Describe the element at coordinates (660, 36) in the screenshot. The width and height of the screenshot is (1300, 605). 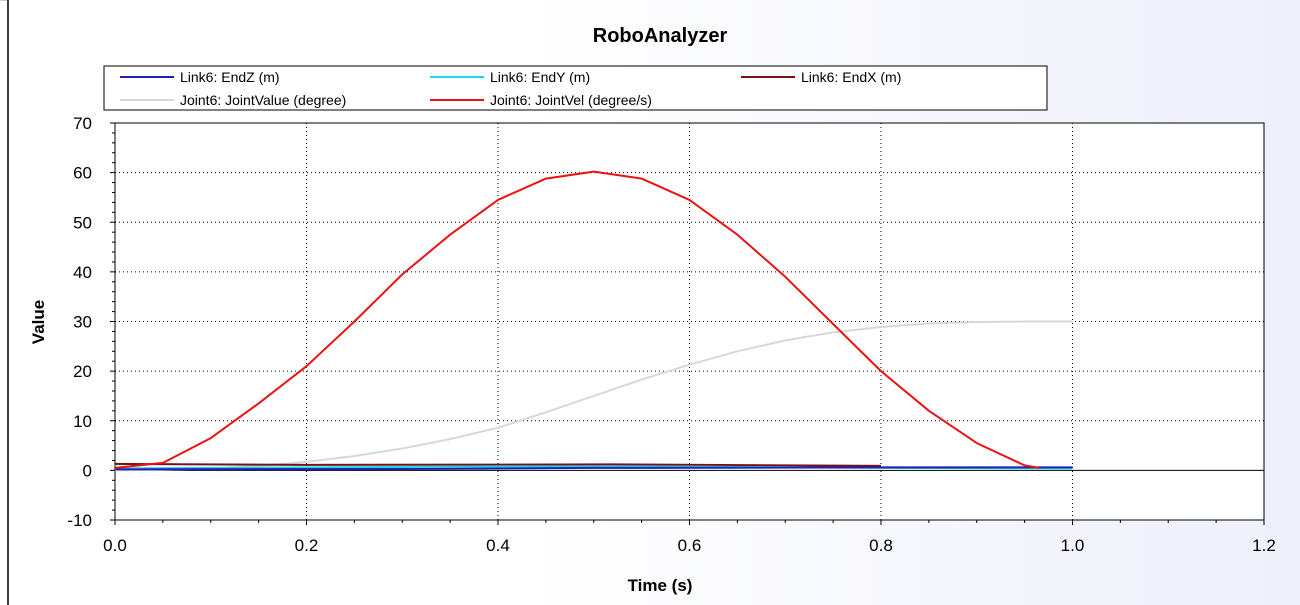
I see `chart-title: RoboAnalyzer` at that location.